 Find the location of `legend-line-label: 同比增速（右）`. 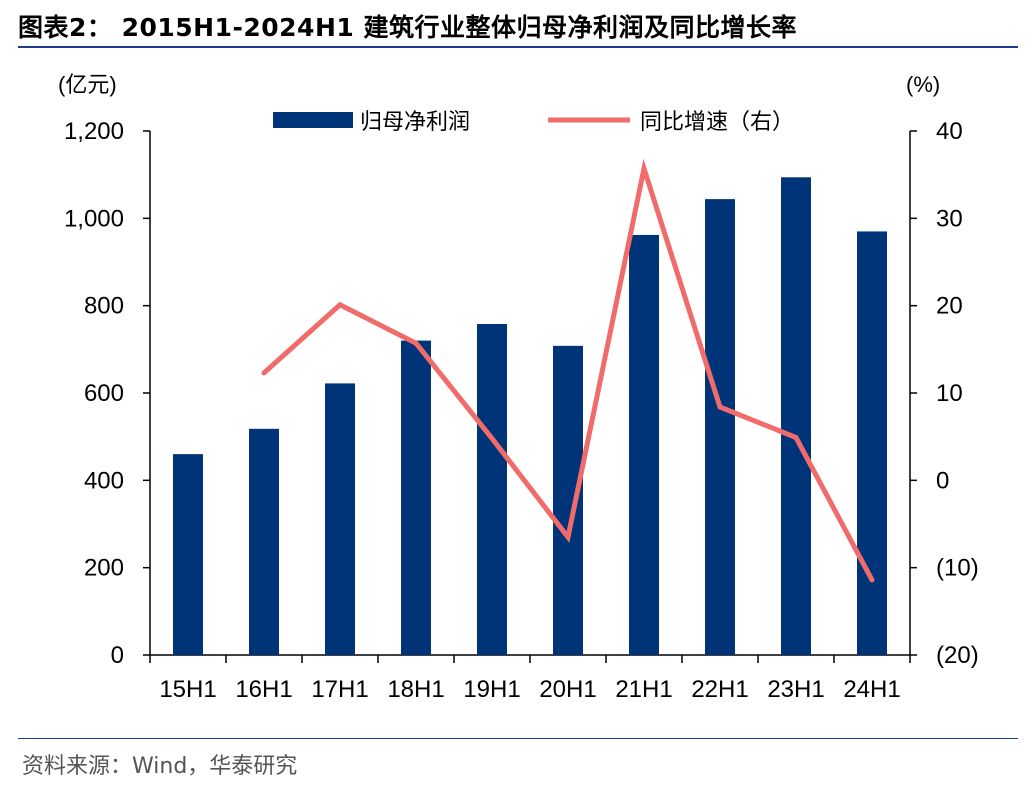

legend-line-label: 同比增速（右） is located at coordinates (717, 122).